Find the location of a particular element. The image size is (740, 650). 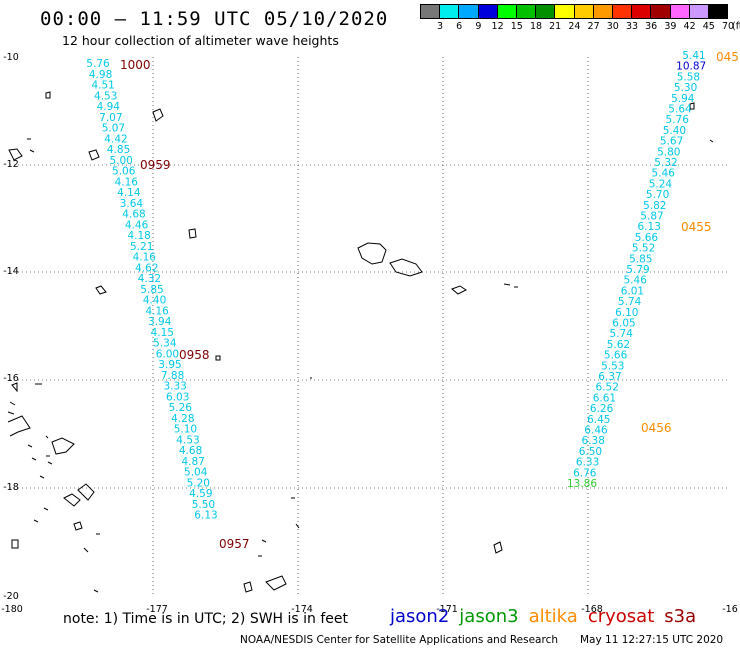

wave-height-value: 5.67 is located at coordinates (671, 142).